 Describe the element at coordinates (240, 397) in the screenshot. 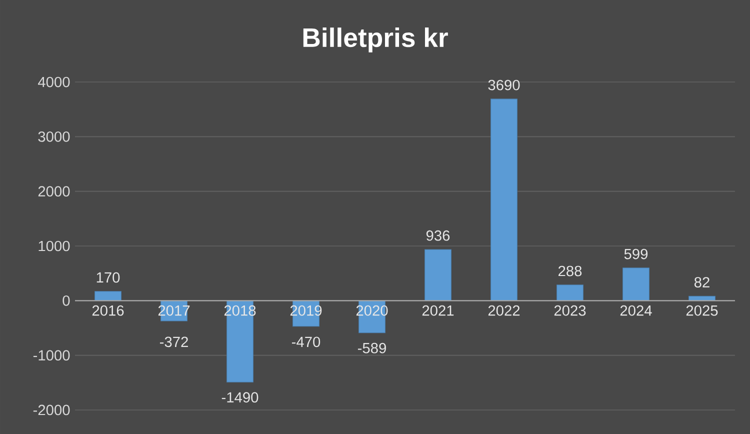

I see `data-label: -1490` at that location.